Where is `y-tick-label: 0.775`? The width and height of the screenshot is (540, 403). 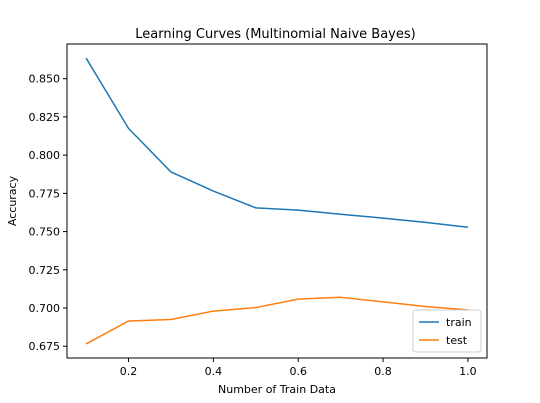 y-tick-label: 0.775 is located at coordinates (45, 193).